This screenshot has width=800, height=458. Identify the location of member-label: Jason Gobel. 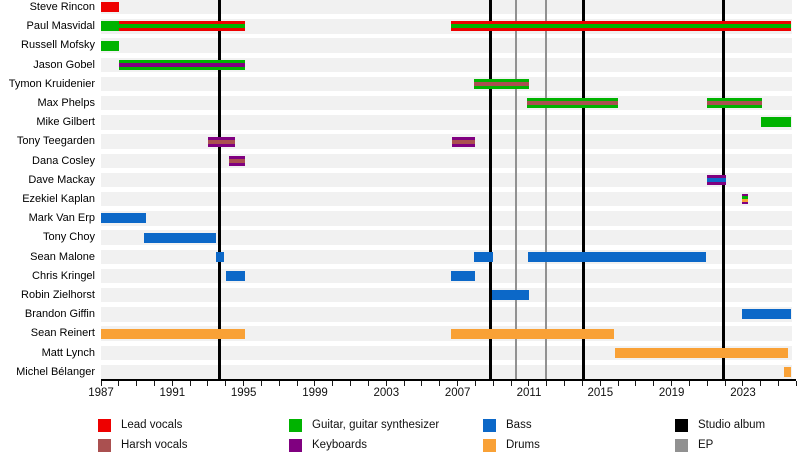
(64, 64).